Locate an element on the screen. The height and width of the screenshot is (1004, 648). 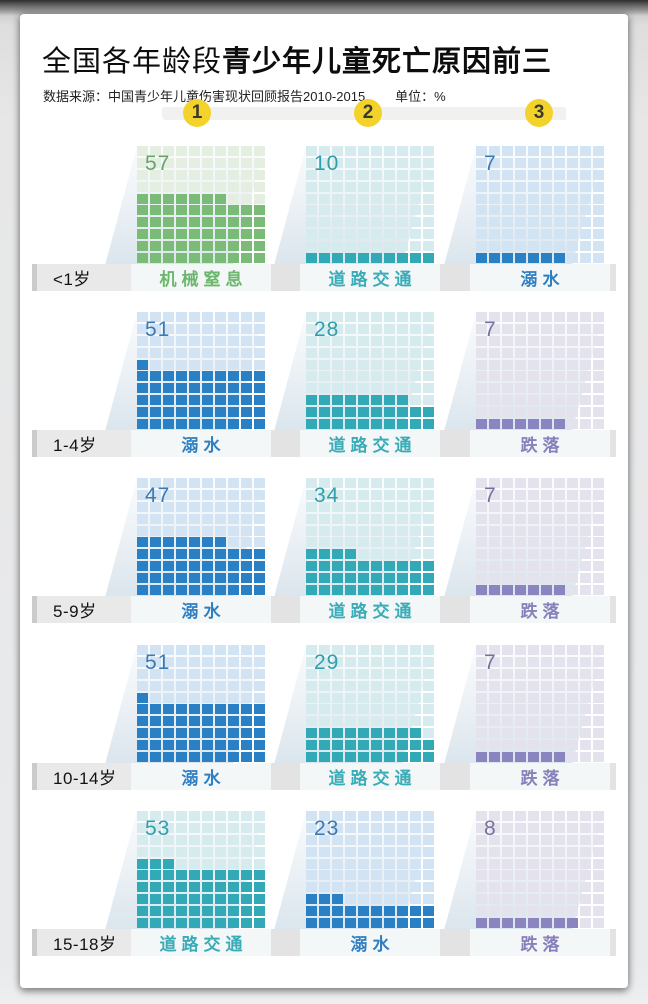
value-label: 34 is located at coordinates (327, 495).